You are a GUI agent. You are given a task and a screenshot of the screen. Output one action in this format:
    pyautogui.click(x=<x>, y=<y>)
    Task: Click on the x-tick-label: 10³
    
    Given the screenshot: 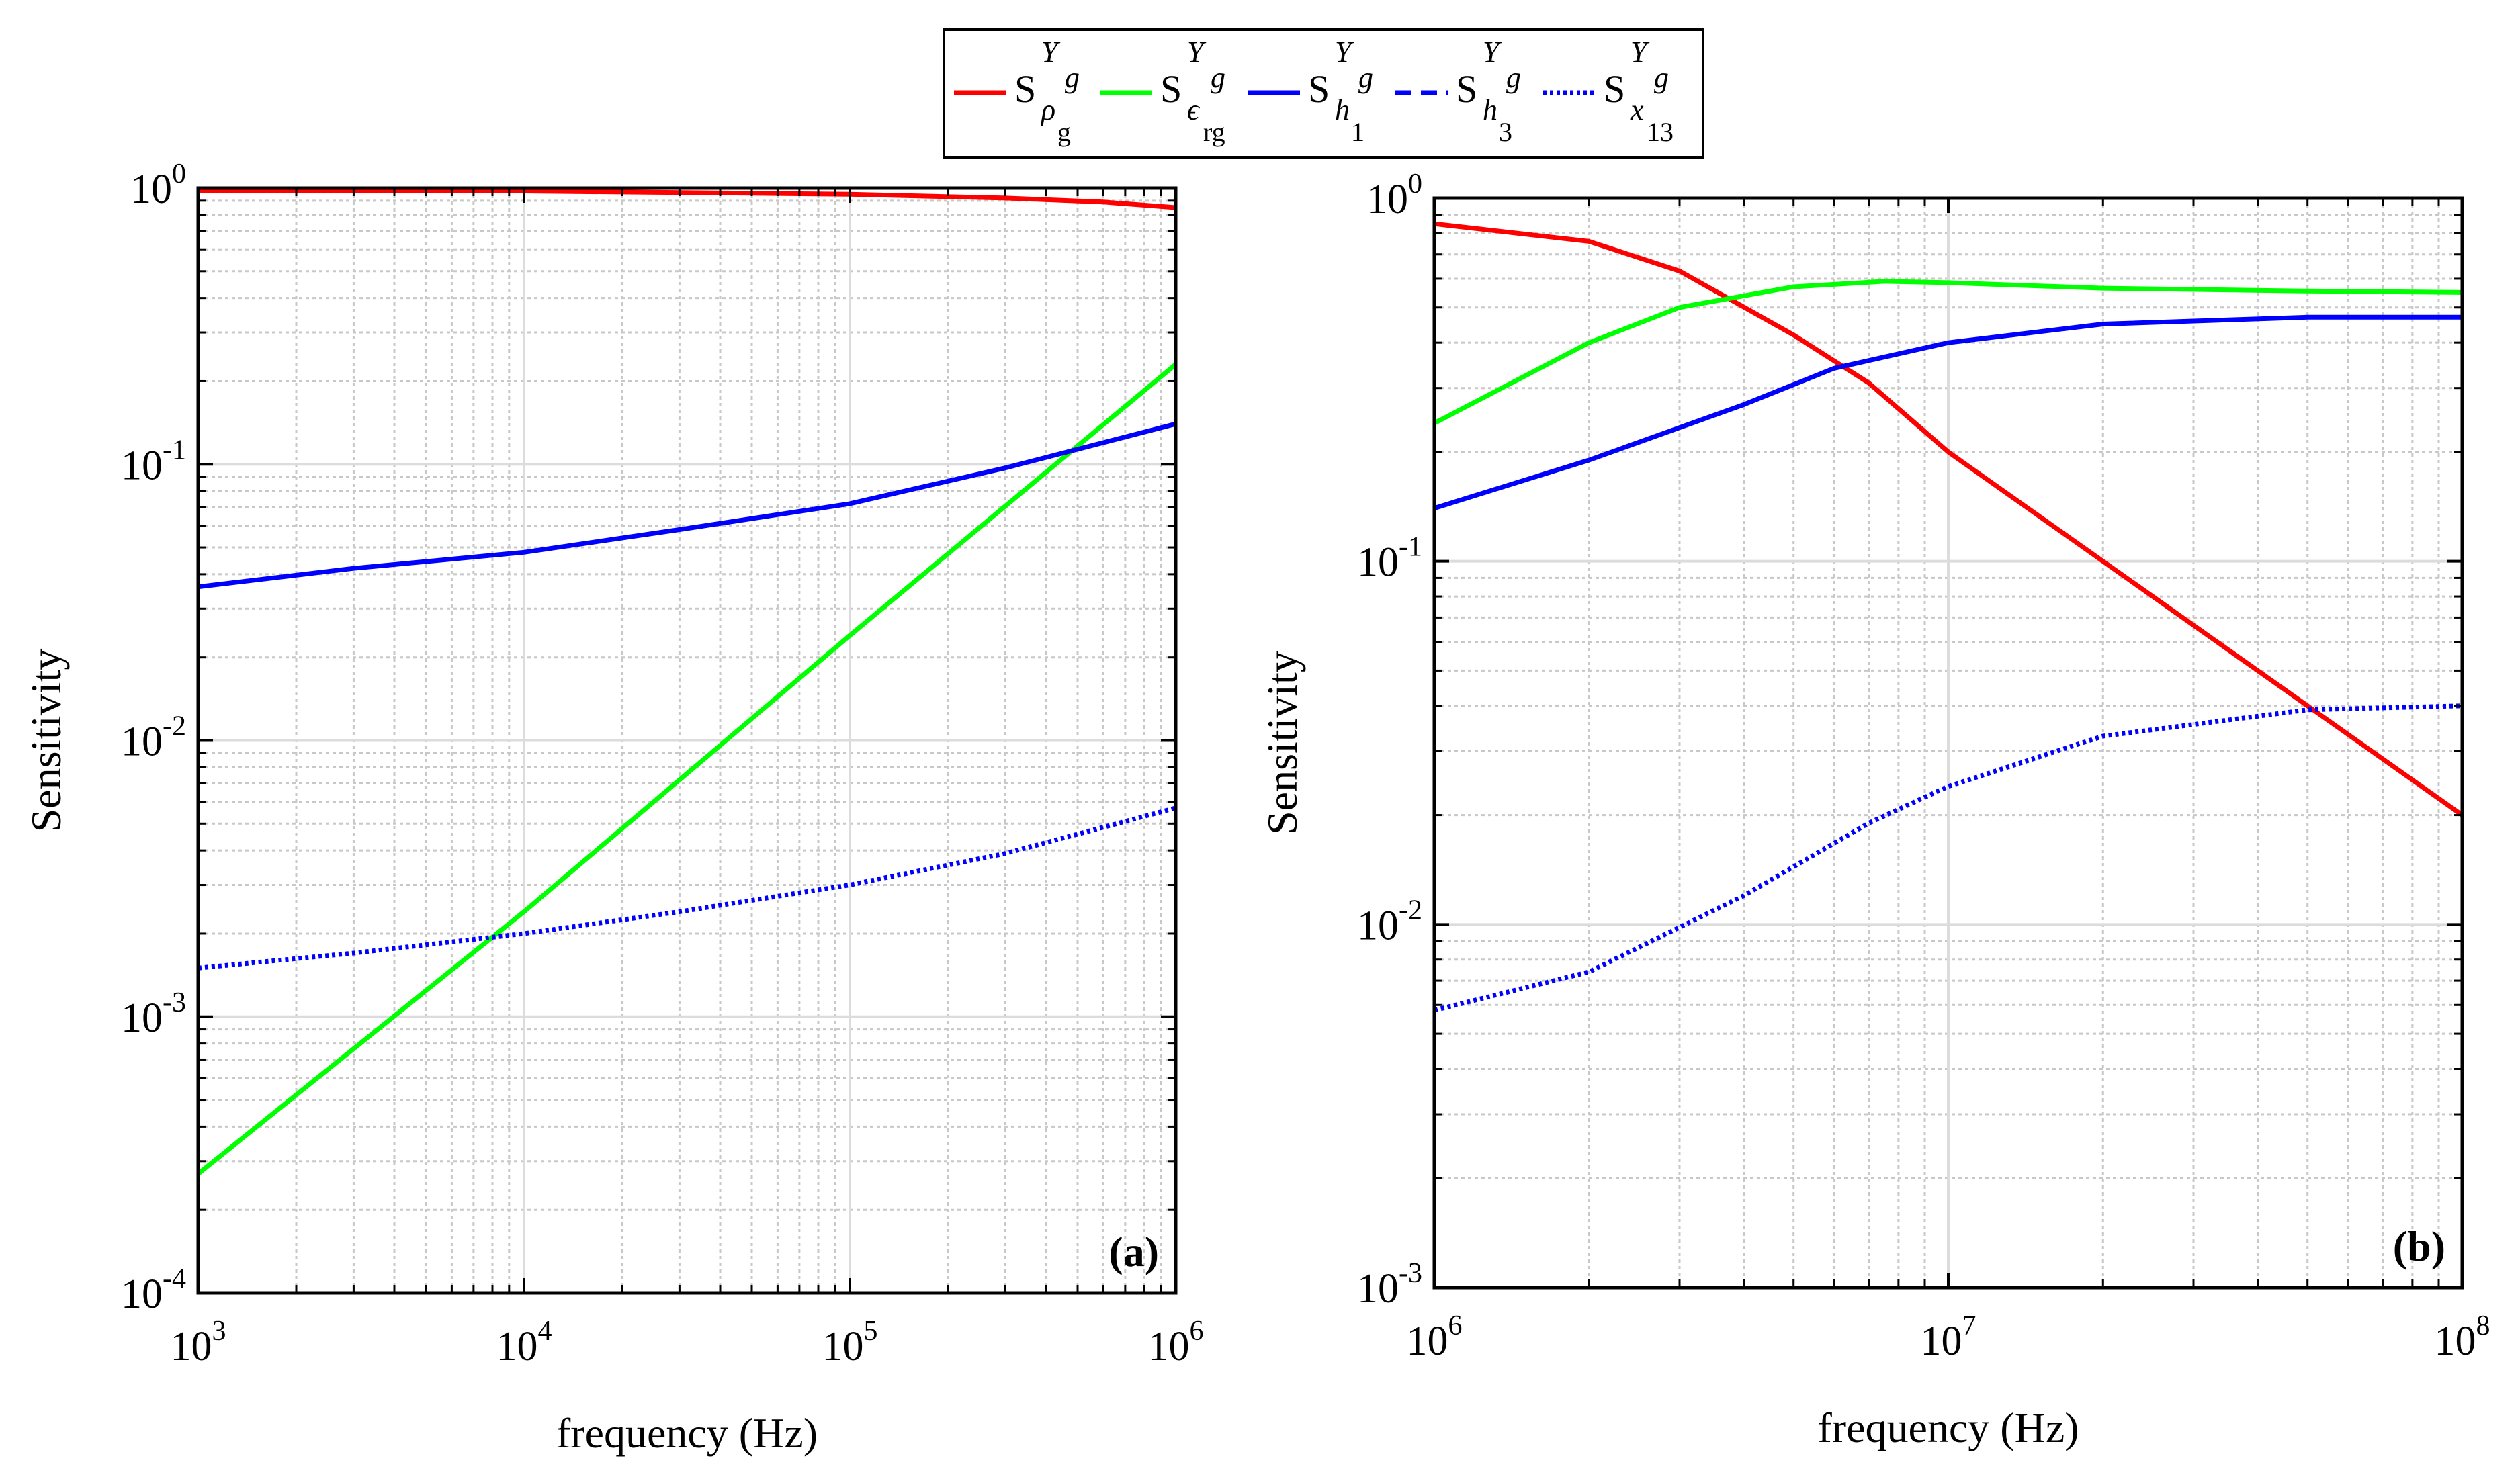 What is the action you would take?
    pyautogui.click(x=198, y=1342)
    